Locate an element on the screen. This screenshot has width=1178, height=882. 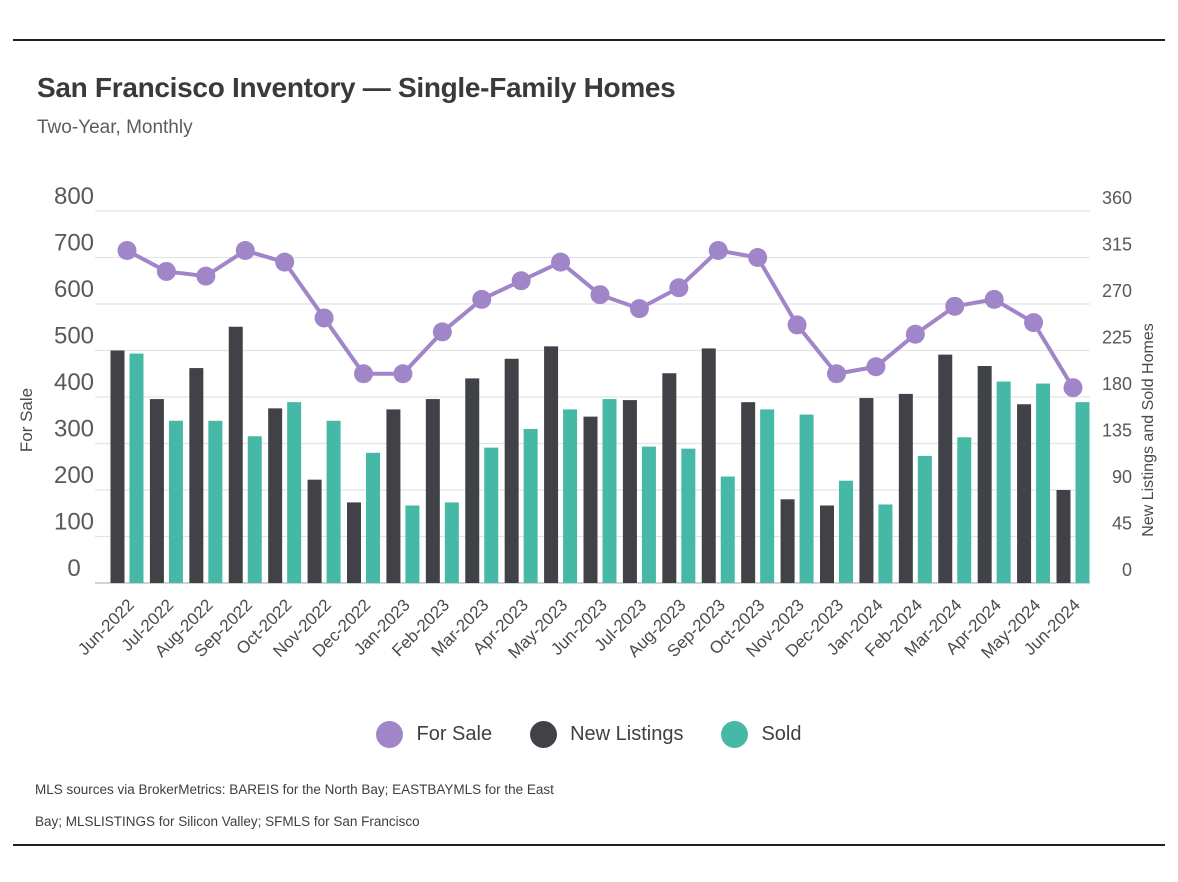
y-axis-tick-right: 0 is located at coordinates (1127, 570).